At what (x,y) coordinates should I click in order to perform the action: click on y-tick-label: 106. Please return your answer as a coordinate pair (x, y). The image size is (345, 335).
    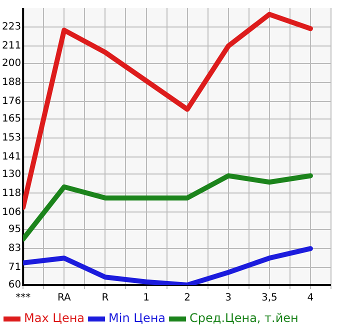
    Looking at the image, I should click on (12, 212).